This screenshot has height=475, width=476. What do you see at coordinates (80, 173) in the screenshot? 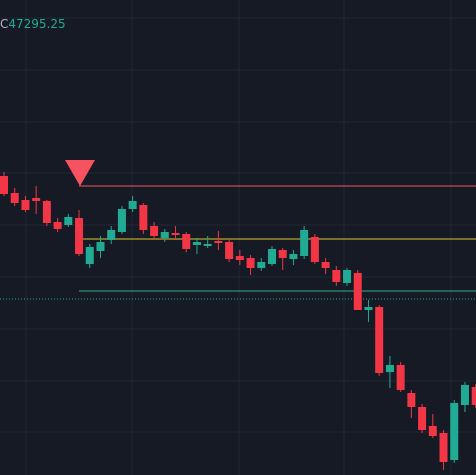
I see `marker-triangle` at bounding box center [80, 173].